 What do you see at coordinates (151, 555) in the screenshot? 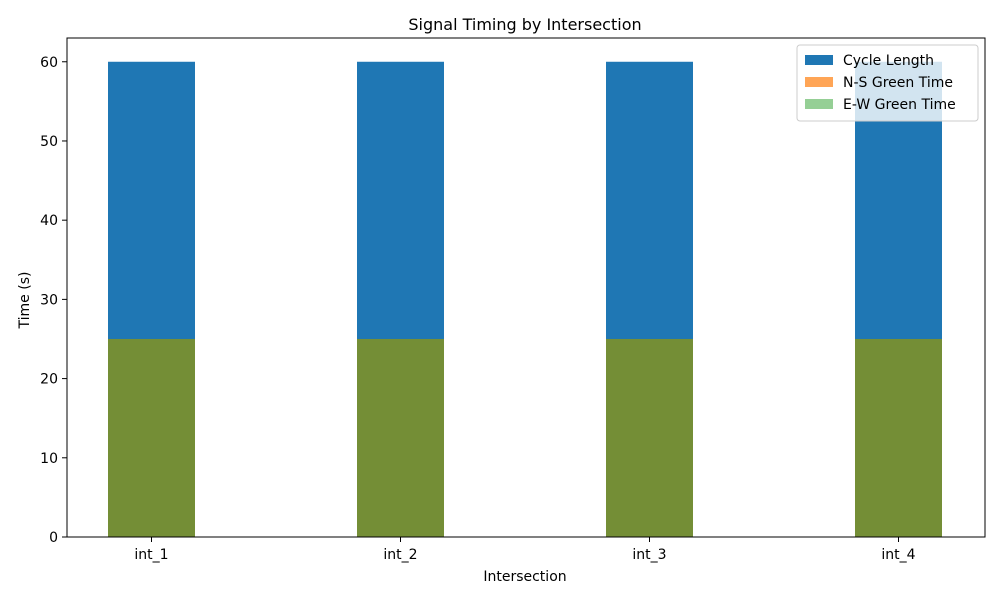
I see `x-tick-label: int_1` at bounding box center [151, 555].